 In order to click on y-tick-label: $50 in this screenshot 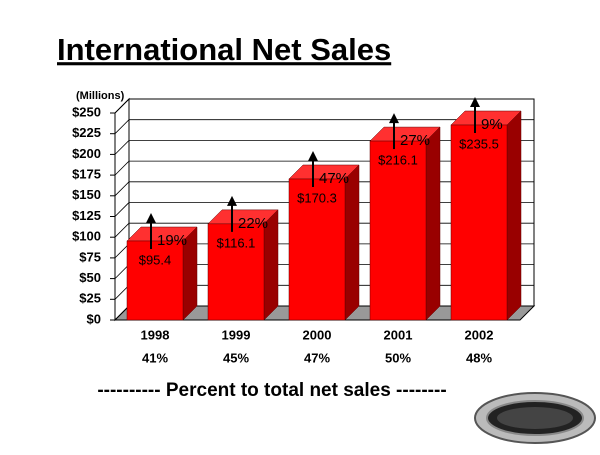, I will do `click(90, 277)`.